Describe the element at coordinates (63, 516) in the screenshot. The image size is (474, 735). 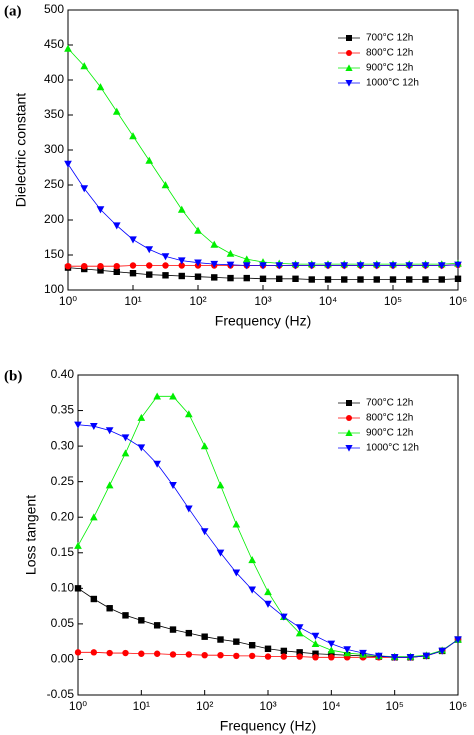
I see `y-tick-label: 0.20` at that location.